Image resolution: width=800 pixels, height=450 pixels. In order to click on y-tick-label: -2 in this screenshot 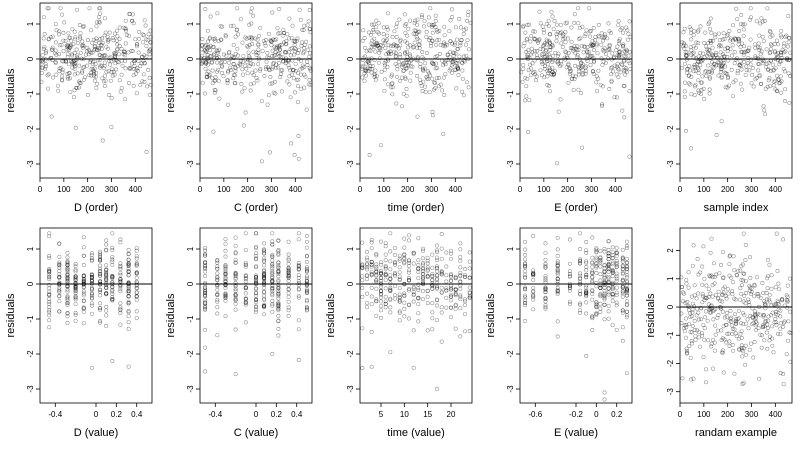, I will do `click(670, 129)`.